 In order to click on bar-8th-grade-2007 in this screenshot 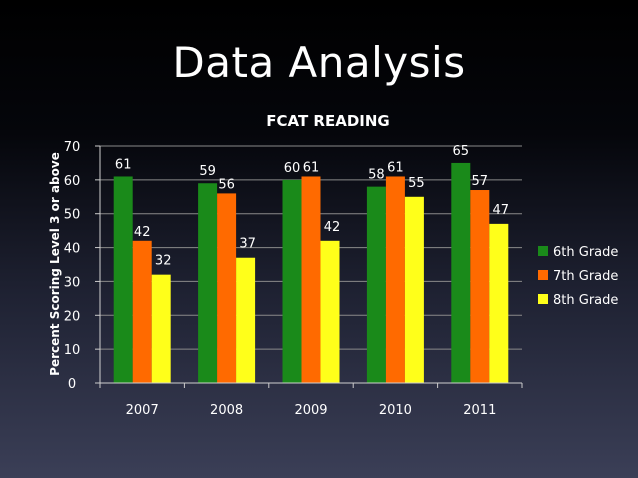, I will do `click(161, 328)`.